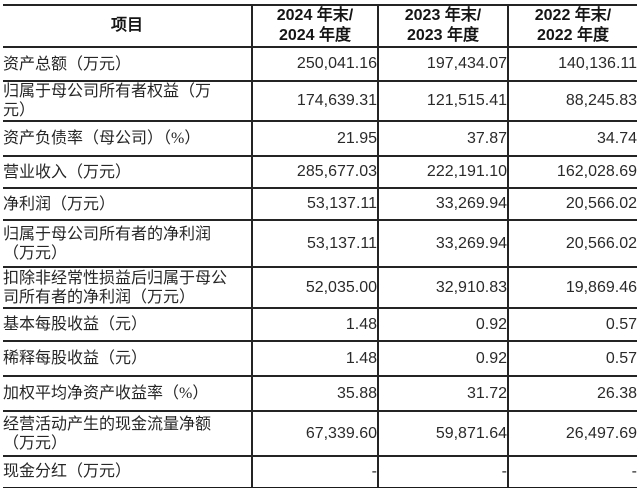 The height and width of the screenshot is (488, 640). What do you see at coordinates (443, 172) in the screenshot?
I see `value-2023: 222,191.10` at bounding box center [443, 172].